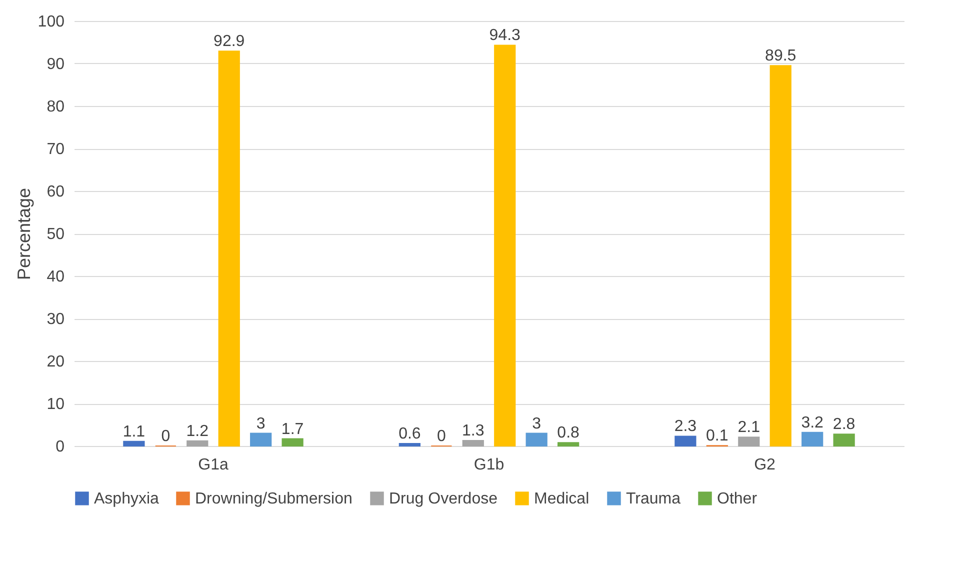 The height and width of the screenshot is (578, 957). I want to click on data-label: 3.2, so click(812, 423).